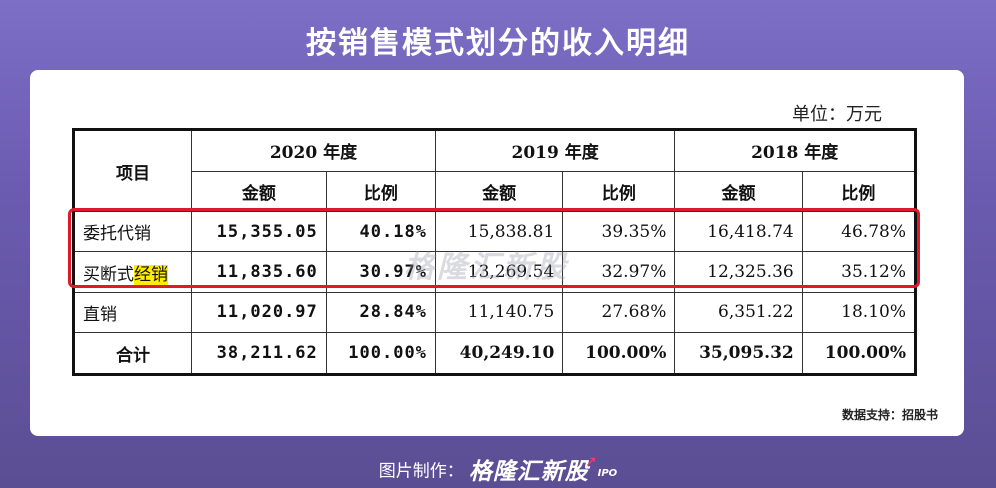  What do you see at coordinates (619, 232) in the screenshot?
I see `cell-ratio-2019: 39.35%` at bounding box center [619, 232].